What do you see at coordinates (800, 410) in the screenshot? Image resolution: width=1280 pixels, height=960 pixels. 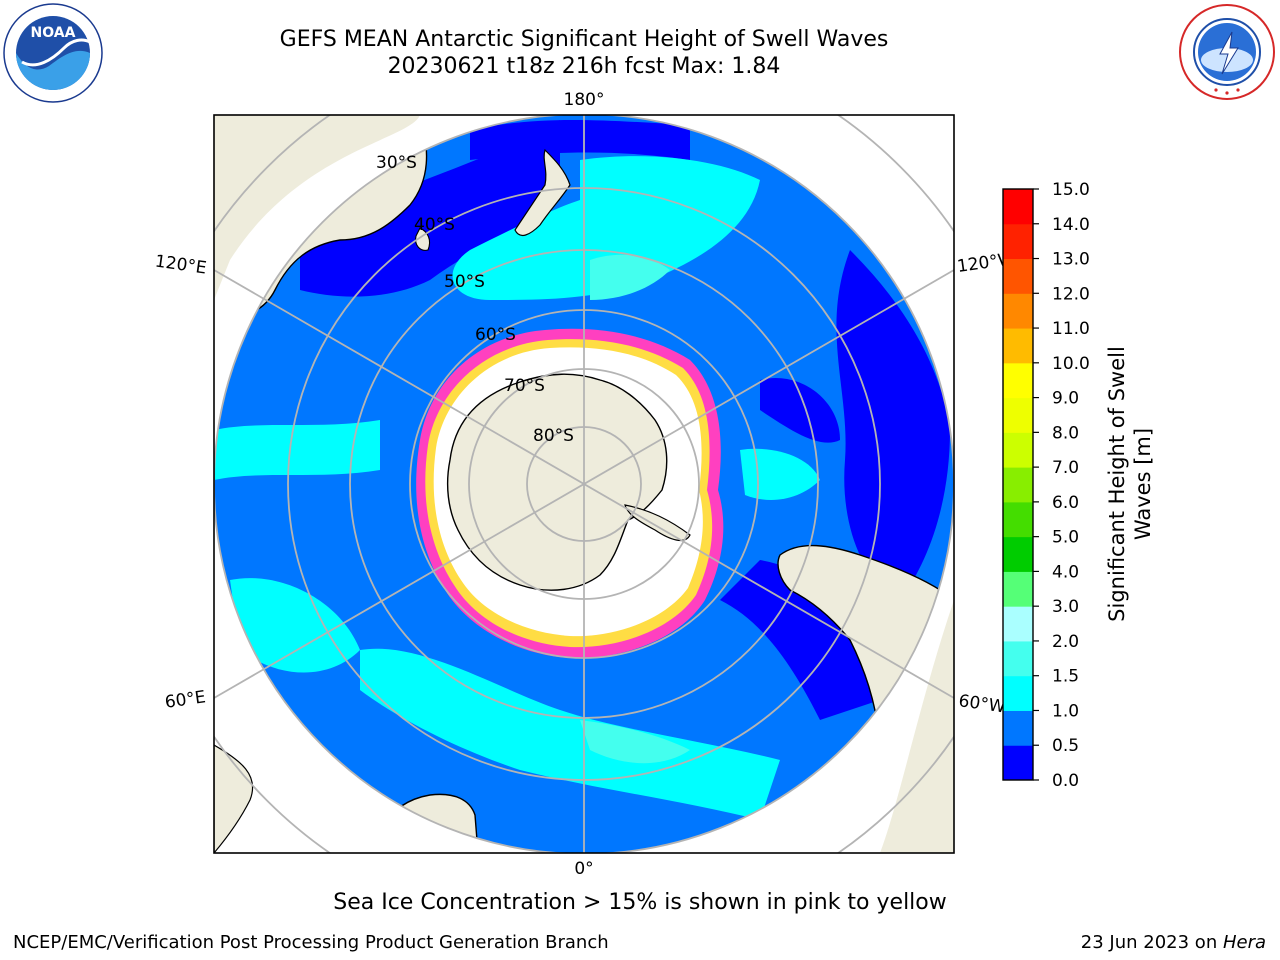 I see `swell-band-0.0-0.5-pacific` at bounding box center [800, 410].